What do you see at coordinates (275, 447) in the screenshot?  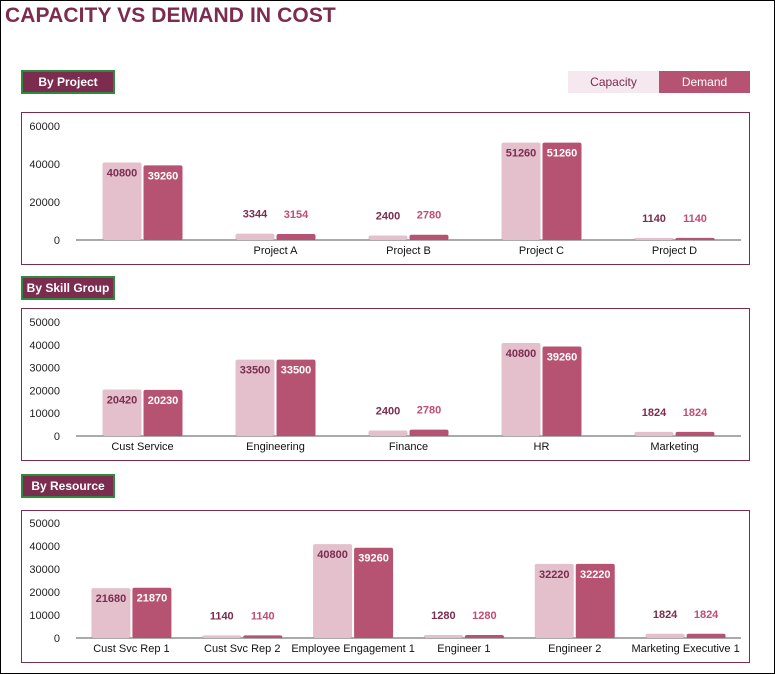 I see `category-label: Engineering` at bounding box center [275, 447].